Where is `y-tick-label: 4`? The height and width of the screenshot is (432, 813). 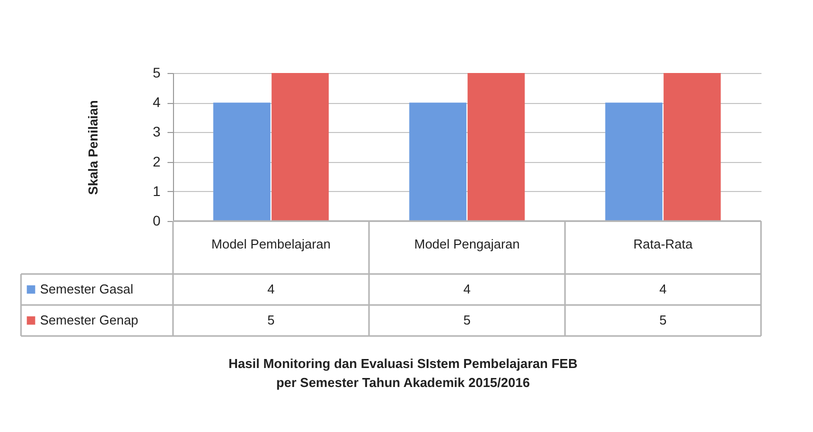
y-tick-label: 4 is located at coordinates (156, 102).